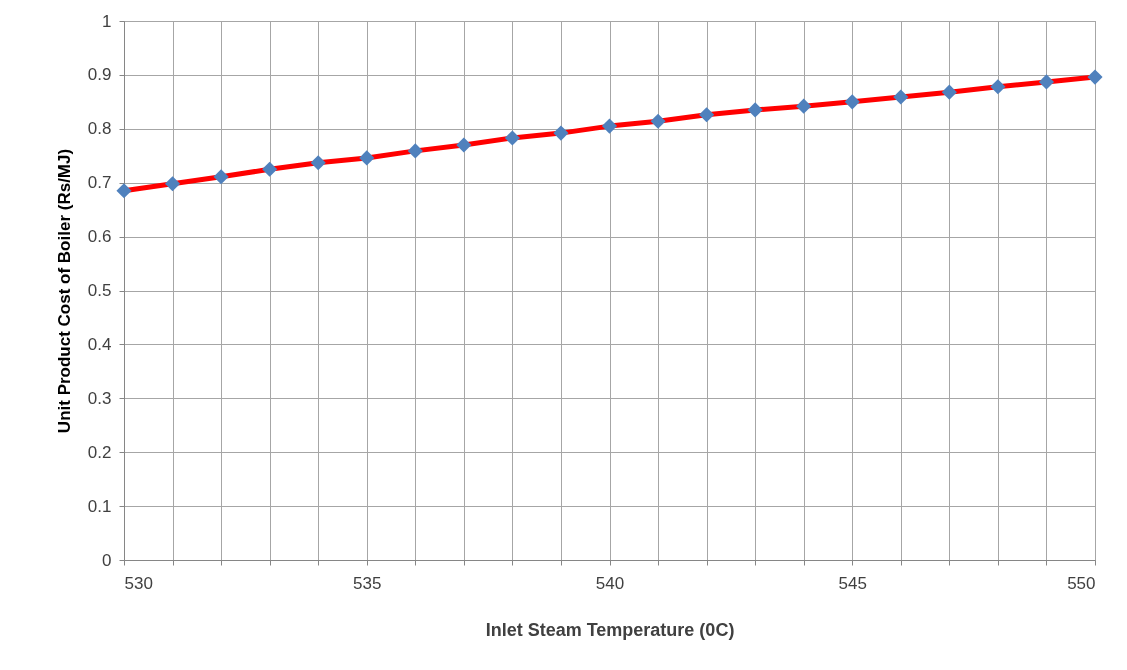  Describe the element at coordinates (1081, 583) in the screenshot. I see `x-tick-label: 550` at that location.